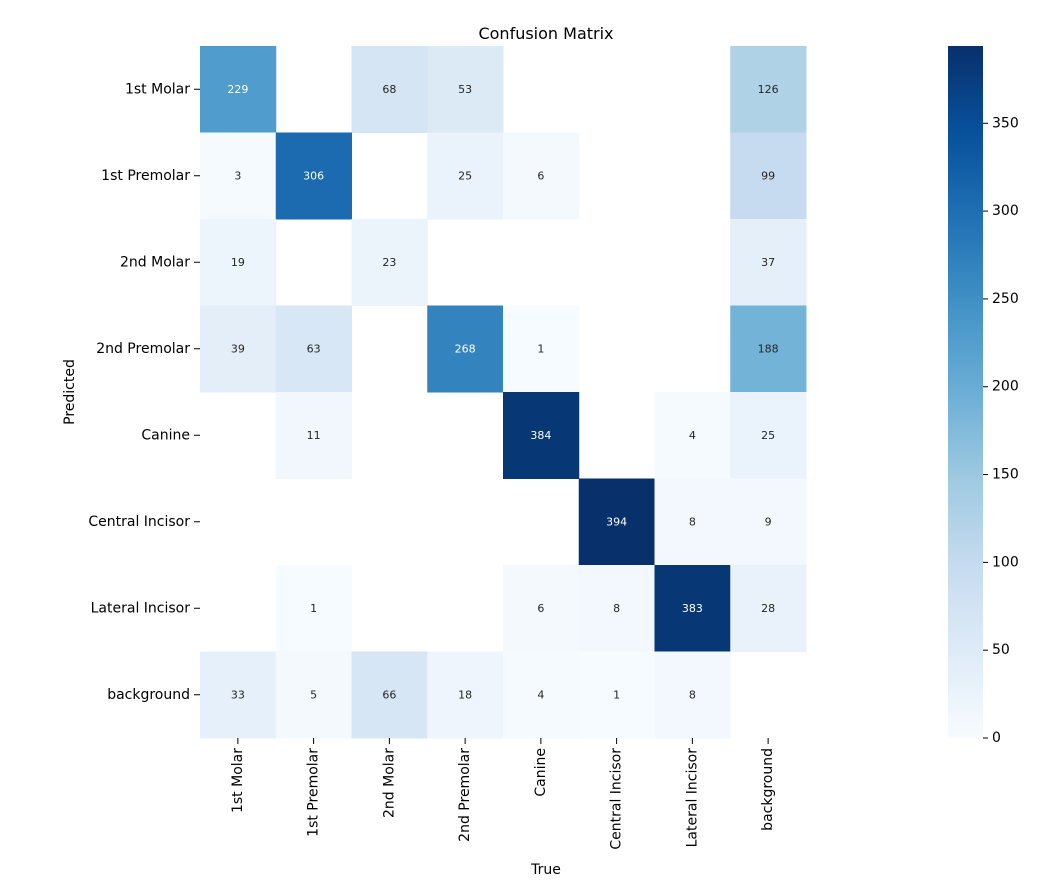  Describe the element at coordinates (238, 780) in the screenshot. I see `x-tick-label: 1st Molar` at that location.